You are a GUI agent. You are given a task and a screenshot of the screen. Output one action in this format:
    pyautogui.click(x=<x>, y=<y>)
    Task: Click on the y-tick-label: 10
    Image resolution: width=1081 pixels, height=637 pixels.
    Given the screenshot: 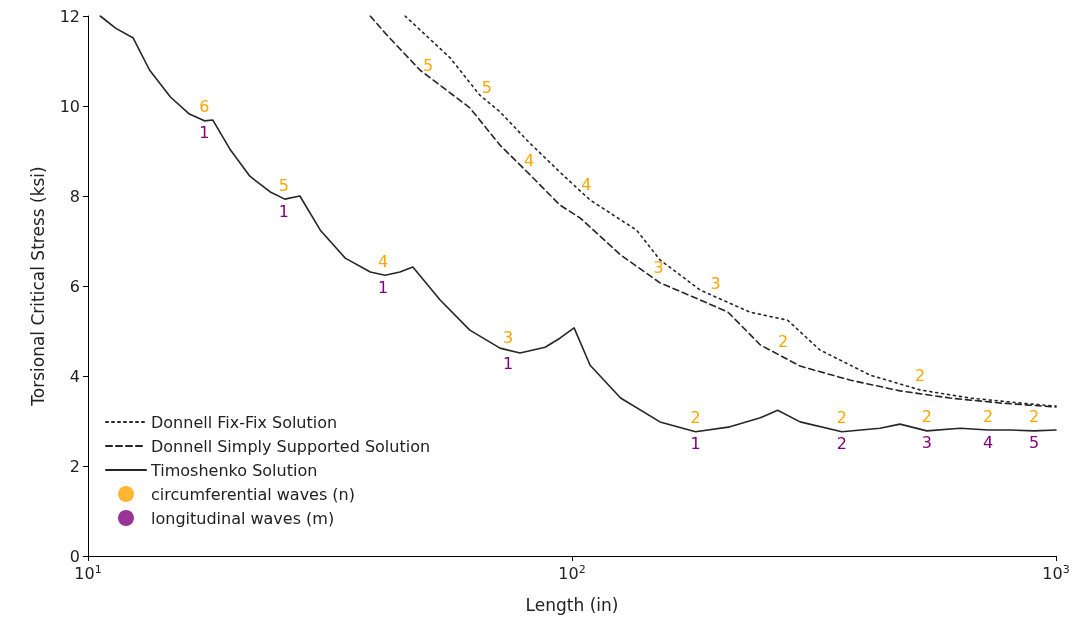 What is the action you would take?
    pyautogui.click(x=69, y=106)
    